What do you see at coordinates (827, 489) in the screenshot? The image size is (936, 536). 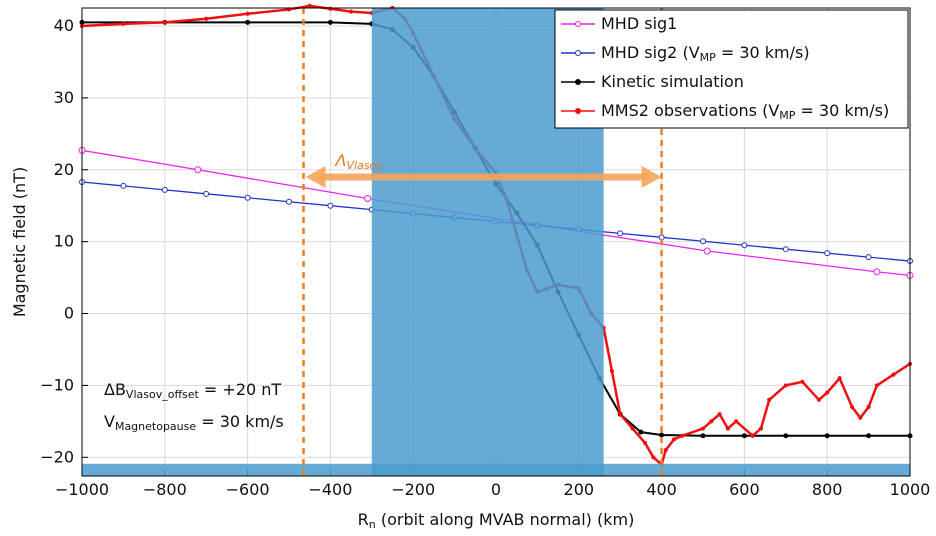 I see `x-tick-label: 800` at bounding box center [827, 489].